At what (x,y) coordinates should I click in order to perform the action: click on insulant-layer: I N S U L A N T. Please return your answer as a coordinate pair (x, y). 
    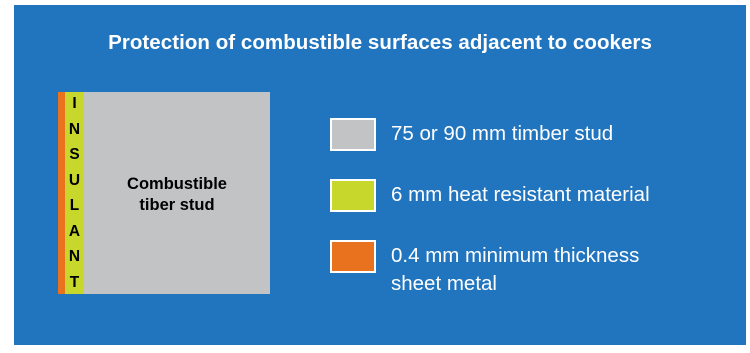
    Looking at the image, I should click on (74, 193).